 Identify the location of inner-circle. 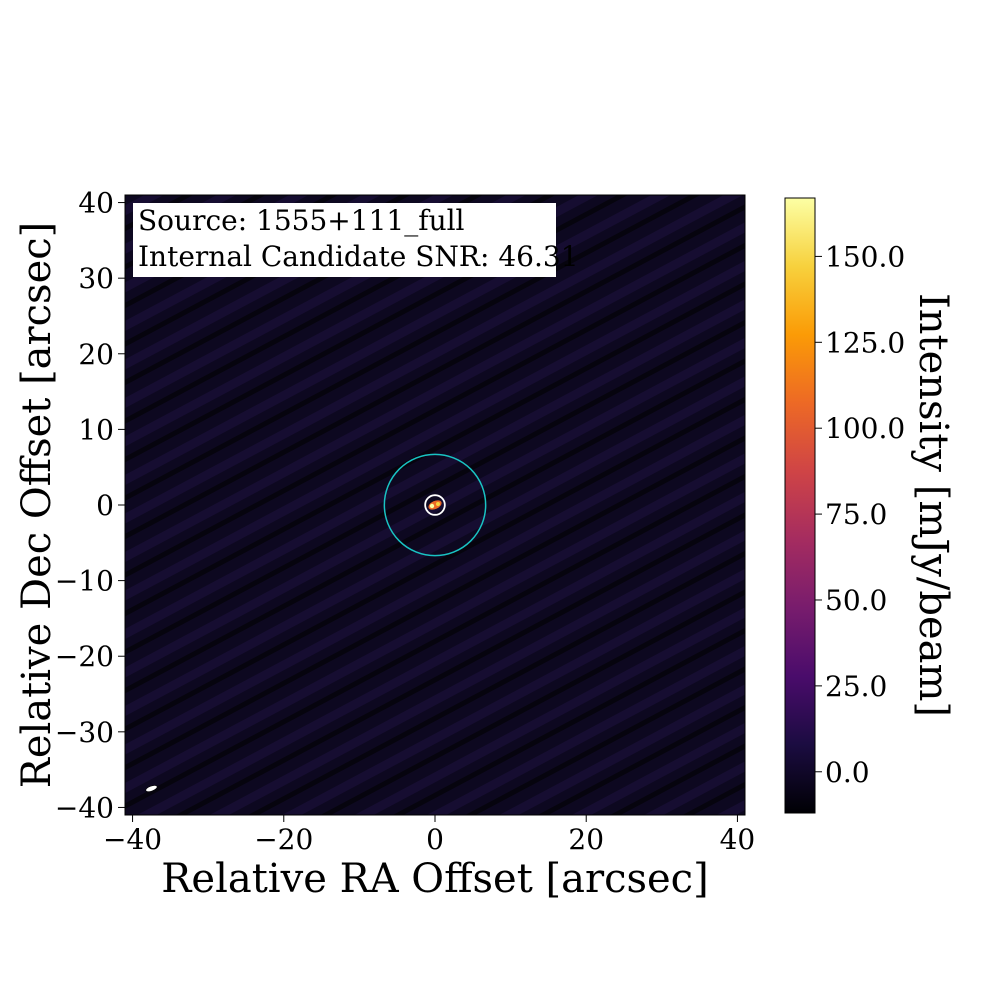
(435, 505).